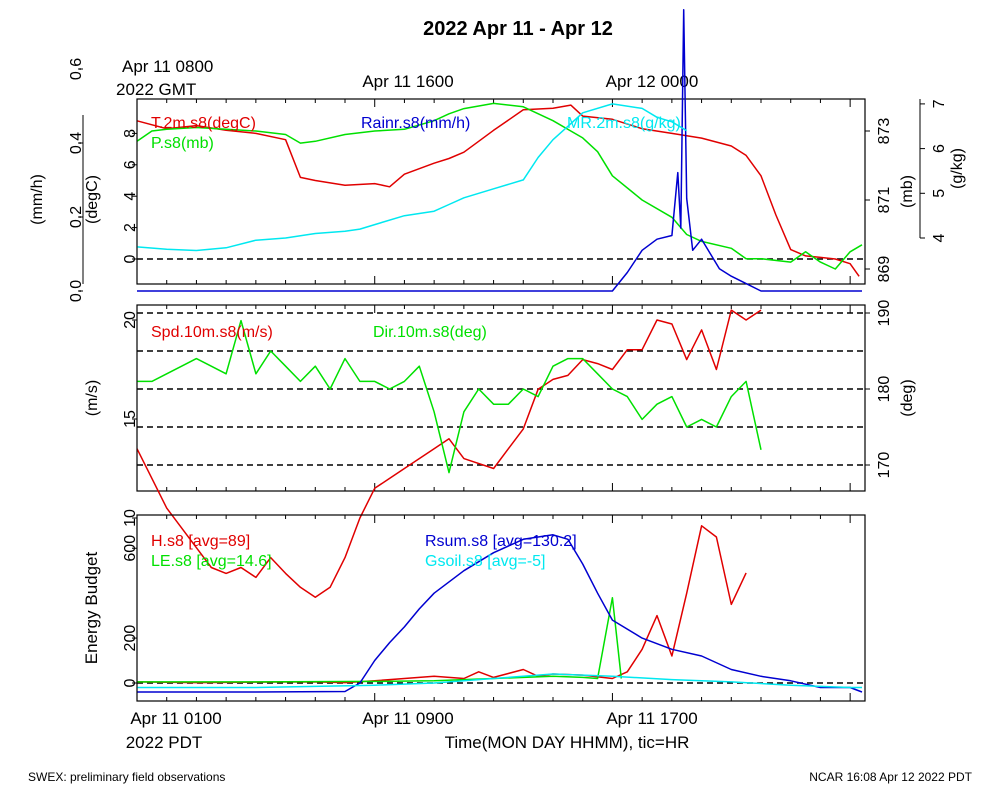 The height and width of the screenshot is (805, 1000). What do you see at coordinates (164, 742) in the screenshot?
I see `bottom-axis-first-label-line2: 2022 PDT` at bounding box center [164, 742].